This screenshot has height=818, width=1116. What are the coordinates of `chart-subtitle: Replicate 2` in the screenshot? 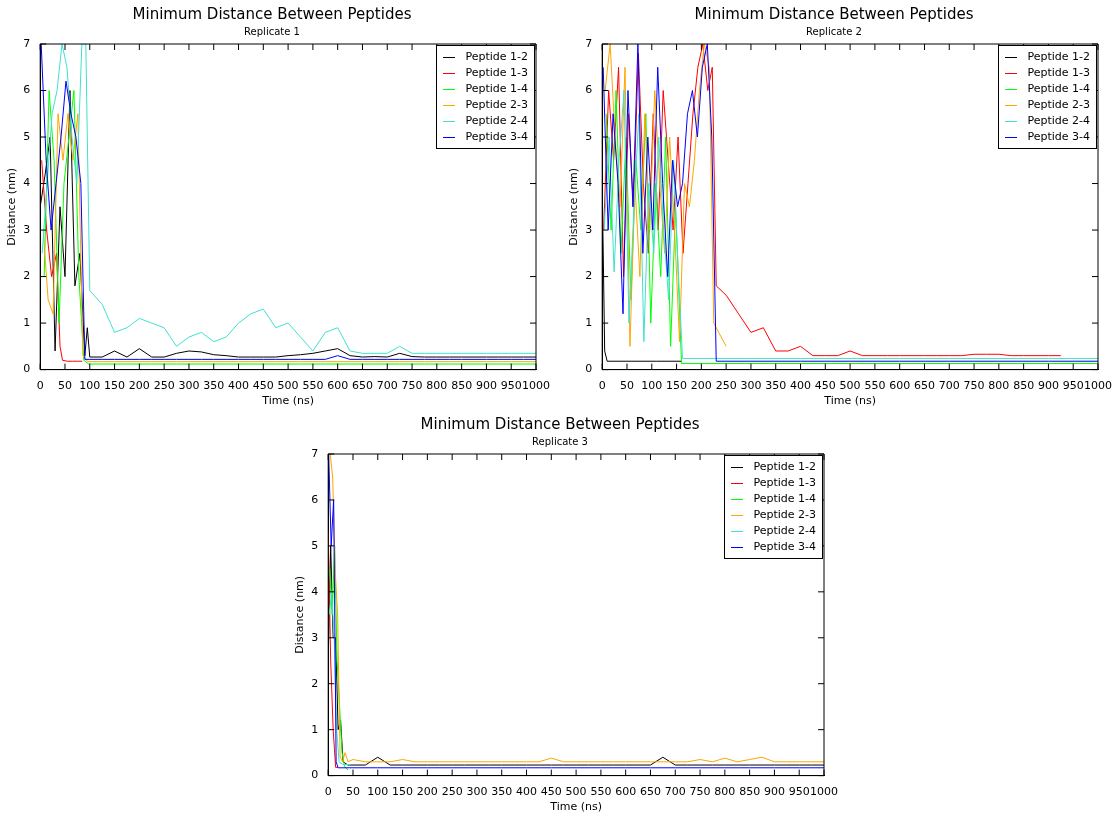 It's located at (834, 31).